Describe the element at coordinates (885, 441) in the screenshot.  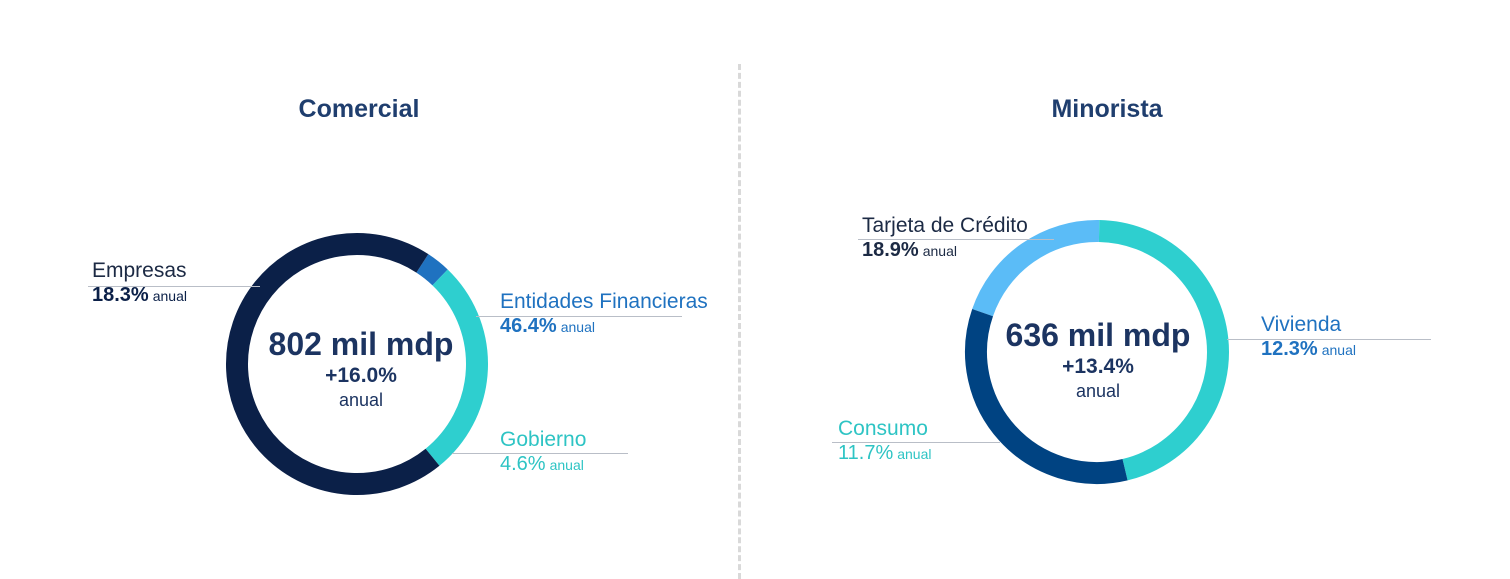
I see `legend-label-consumo: Consumo 11.7% anual` at that location.